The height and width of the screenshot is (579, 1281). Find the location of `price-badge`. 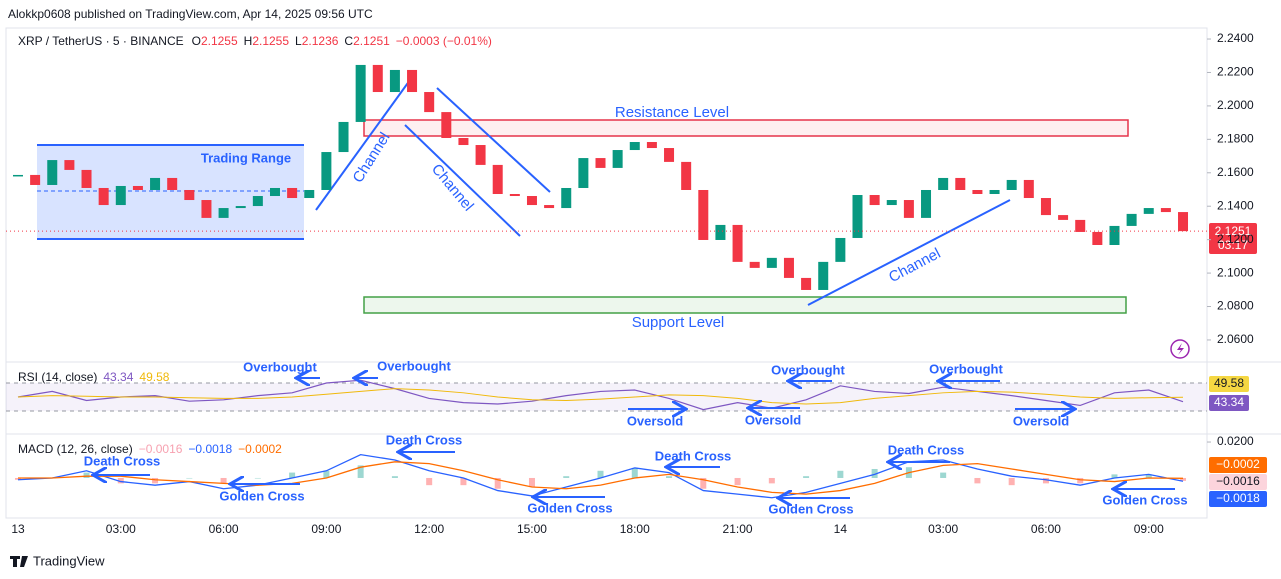

price-badge is located at coordinates (1233, 238).